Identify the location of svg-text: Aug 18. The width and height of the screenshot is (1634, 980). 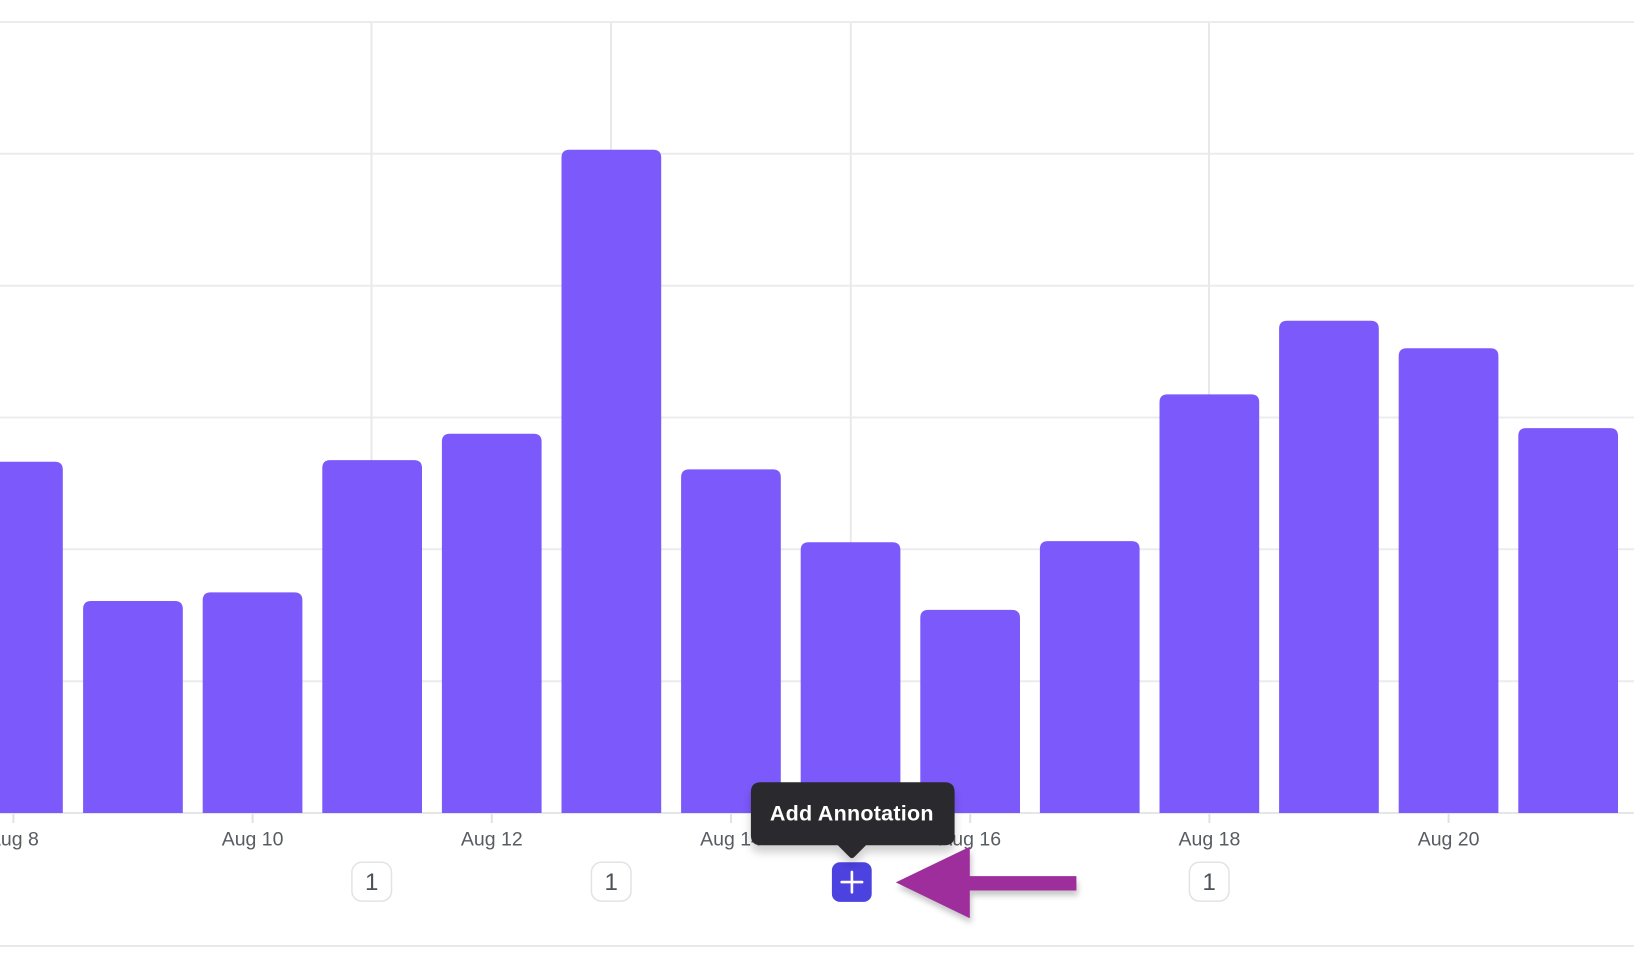
(1209, 840).